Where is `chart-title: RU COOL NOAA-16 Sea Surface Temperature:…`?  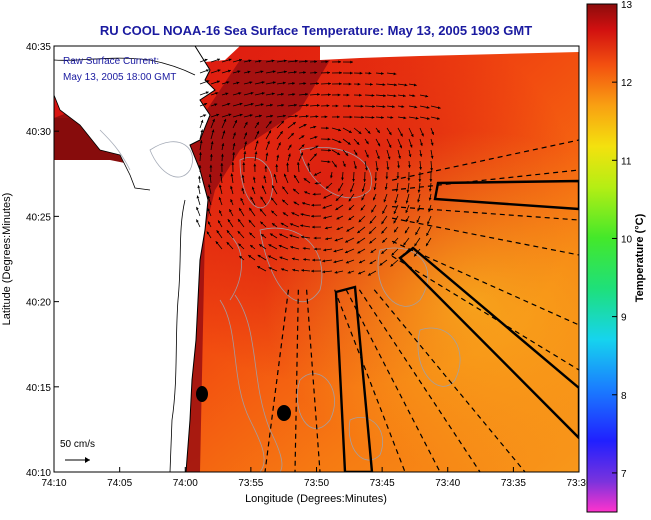
chart-title: RU COOL NOAA-16 Sea Surface Temperature:… is located at coordinates (316, 30).